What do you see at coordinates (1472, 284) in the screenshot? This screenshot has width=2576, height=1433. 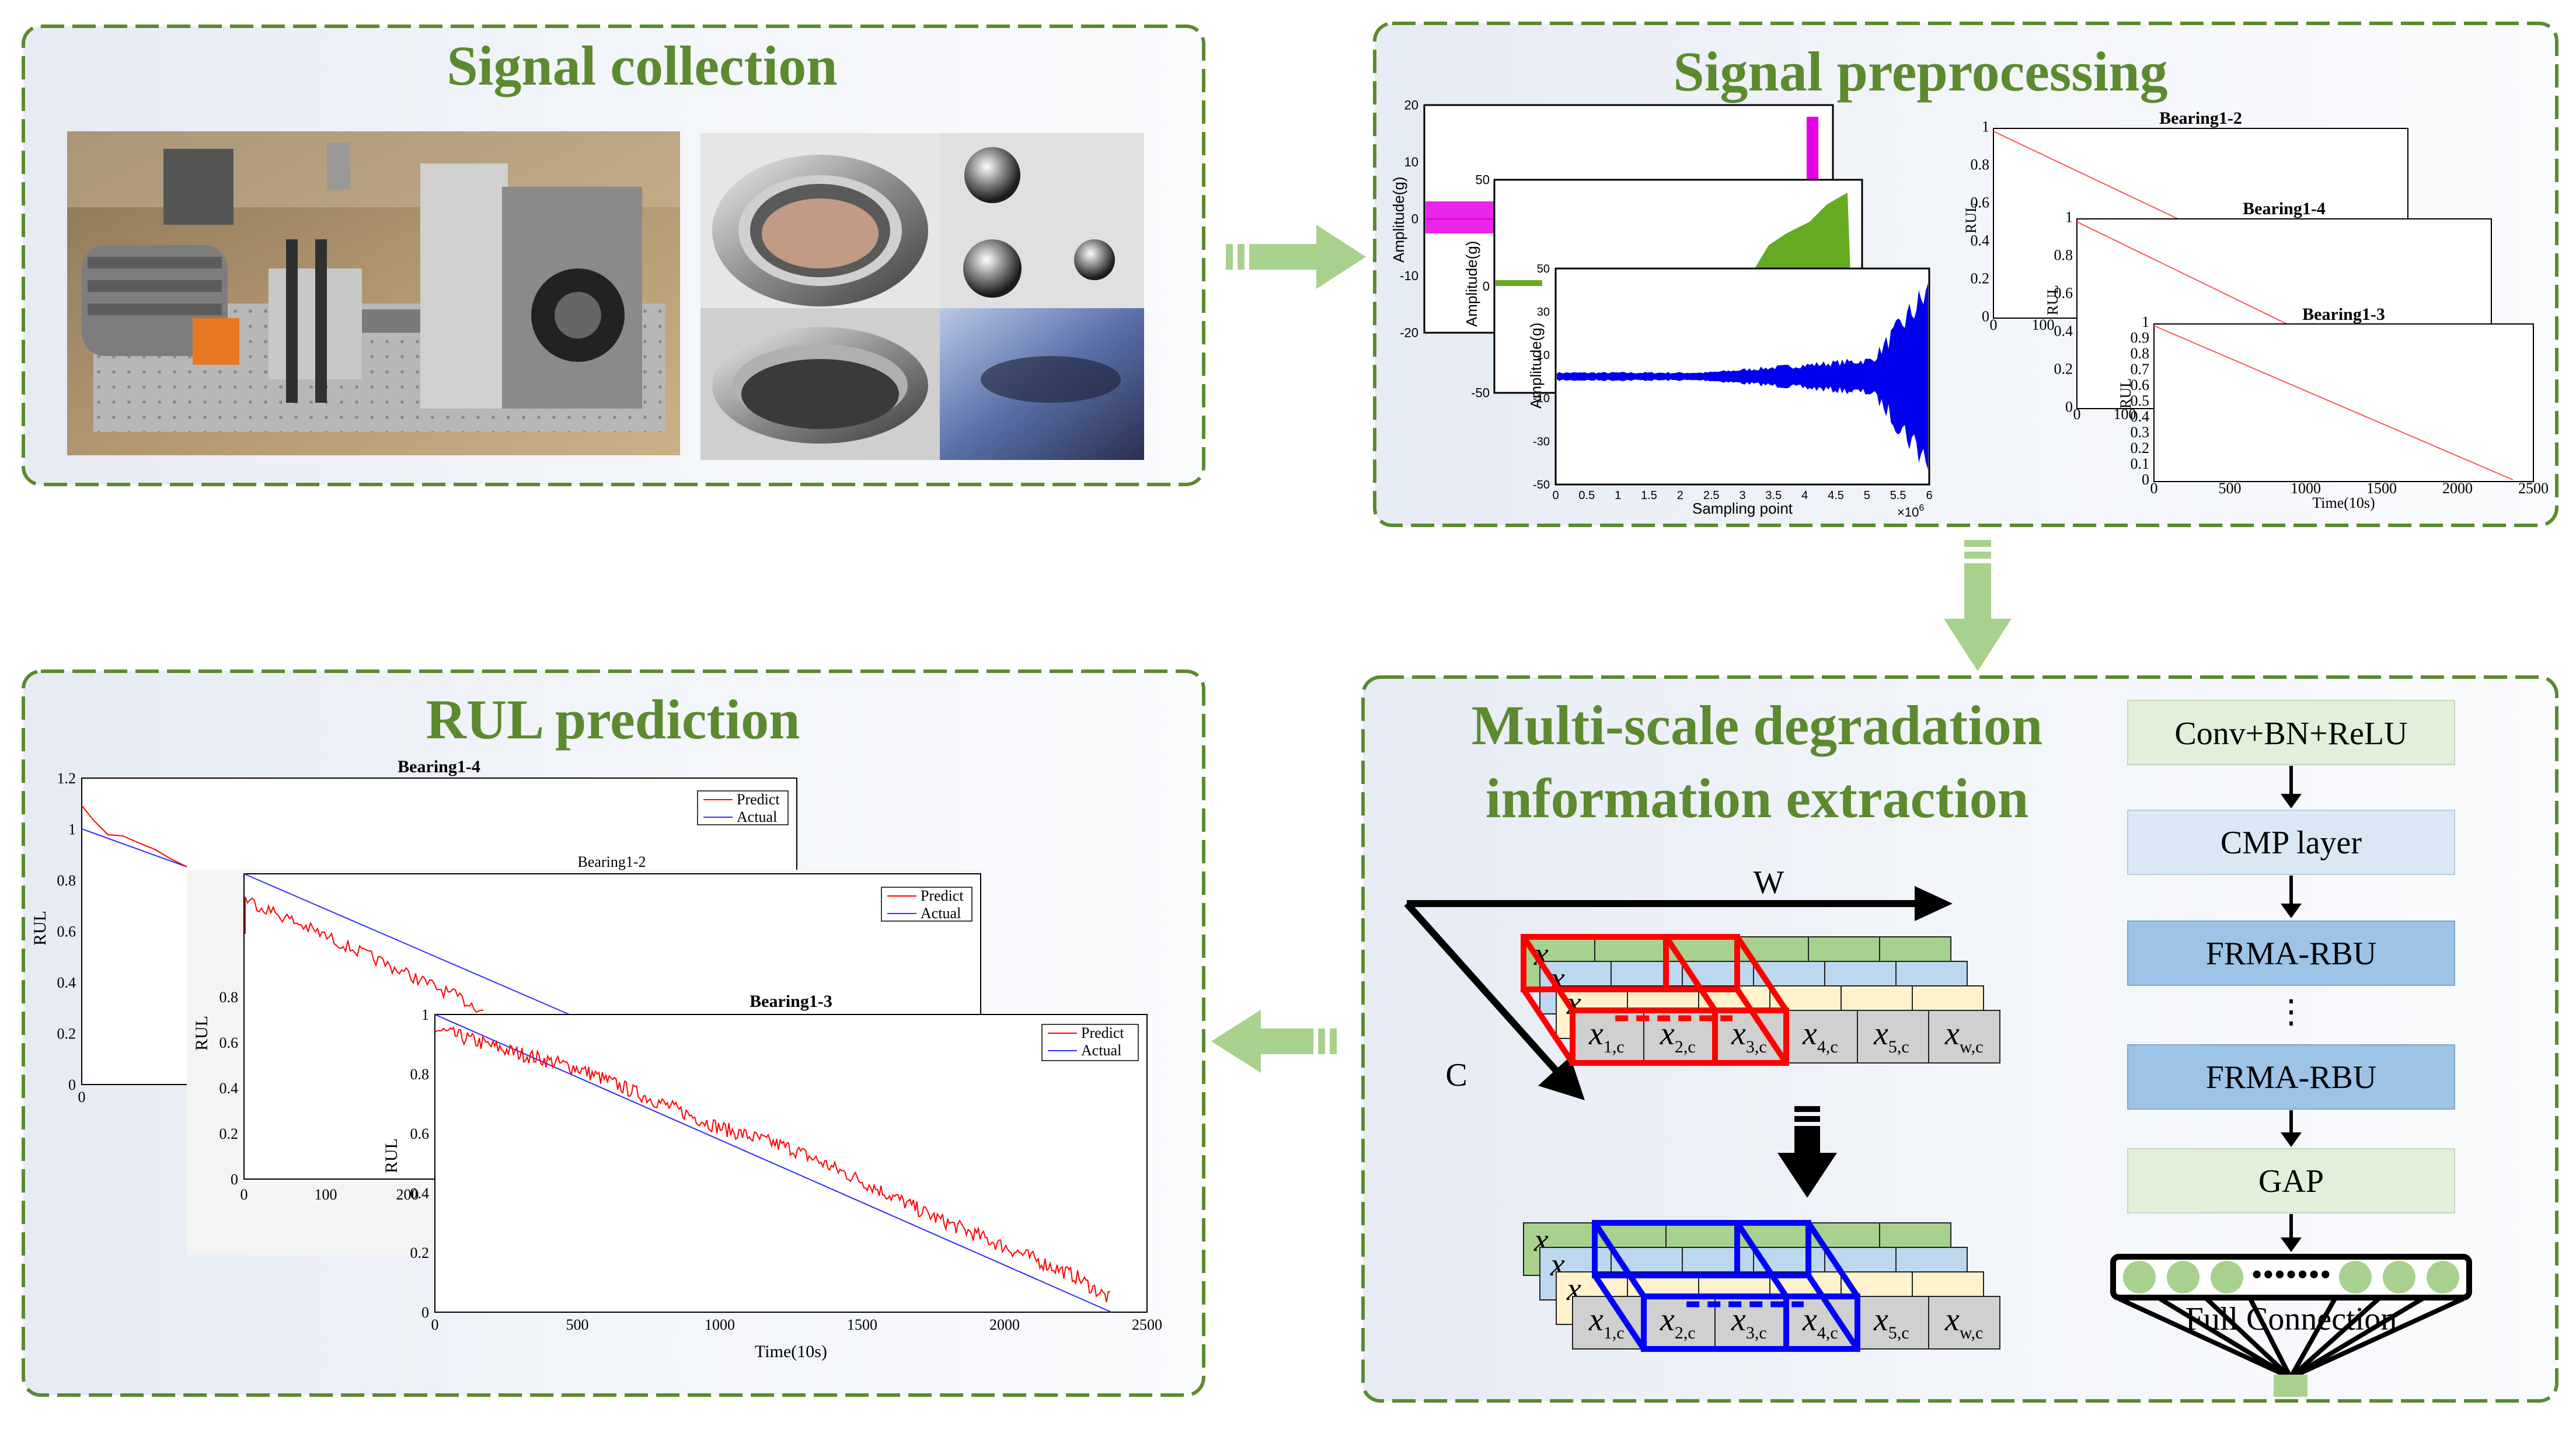 I see `vibration-mid-ylabel: Amplitude(g)` at bounding box center [1472, 284].